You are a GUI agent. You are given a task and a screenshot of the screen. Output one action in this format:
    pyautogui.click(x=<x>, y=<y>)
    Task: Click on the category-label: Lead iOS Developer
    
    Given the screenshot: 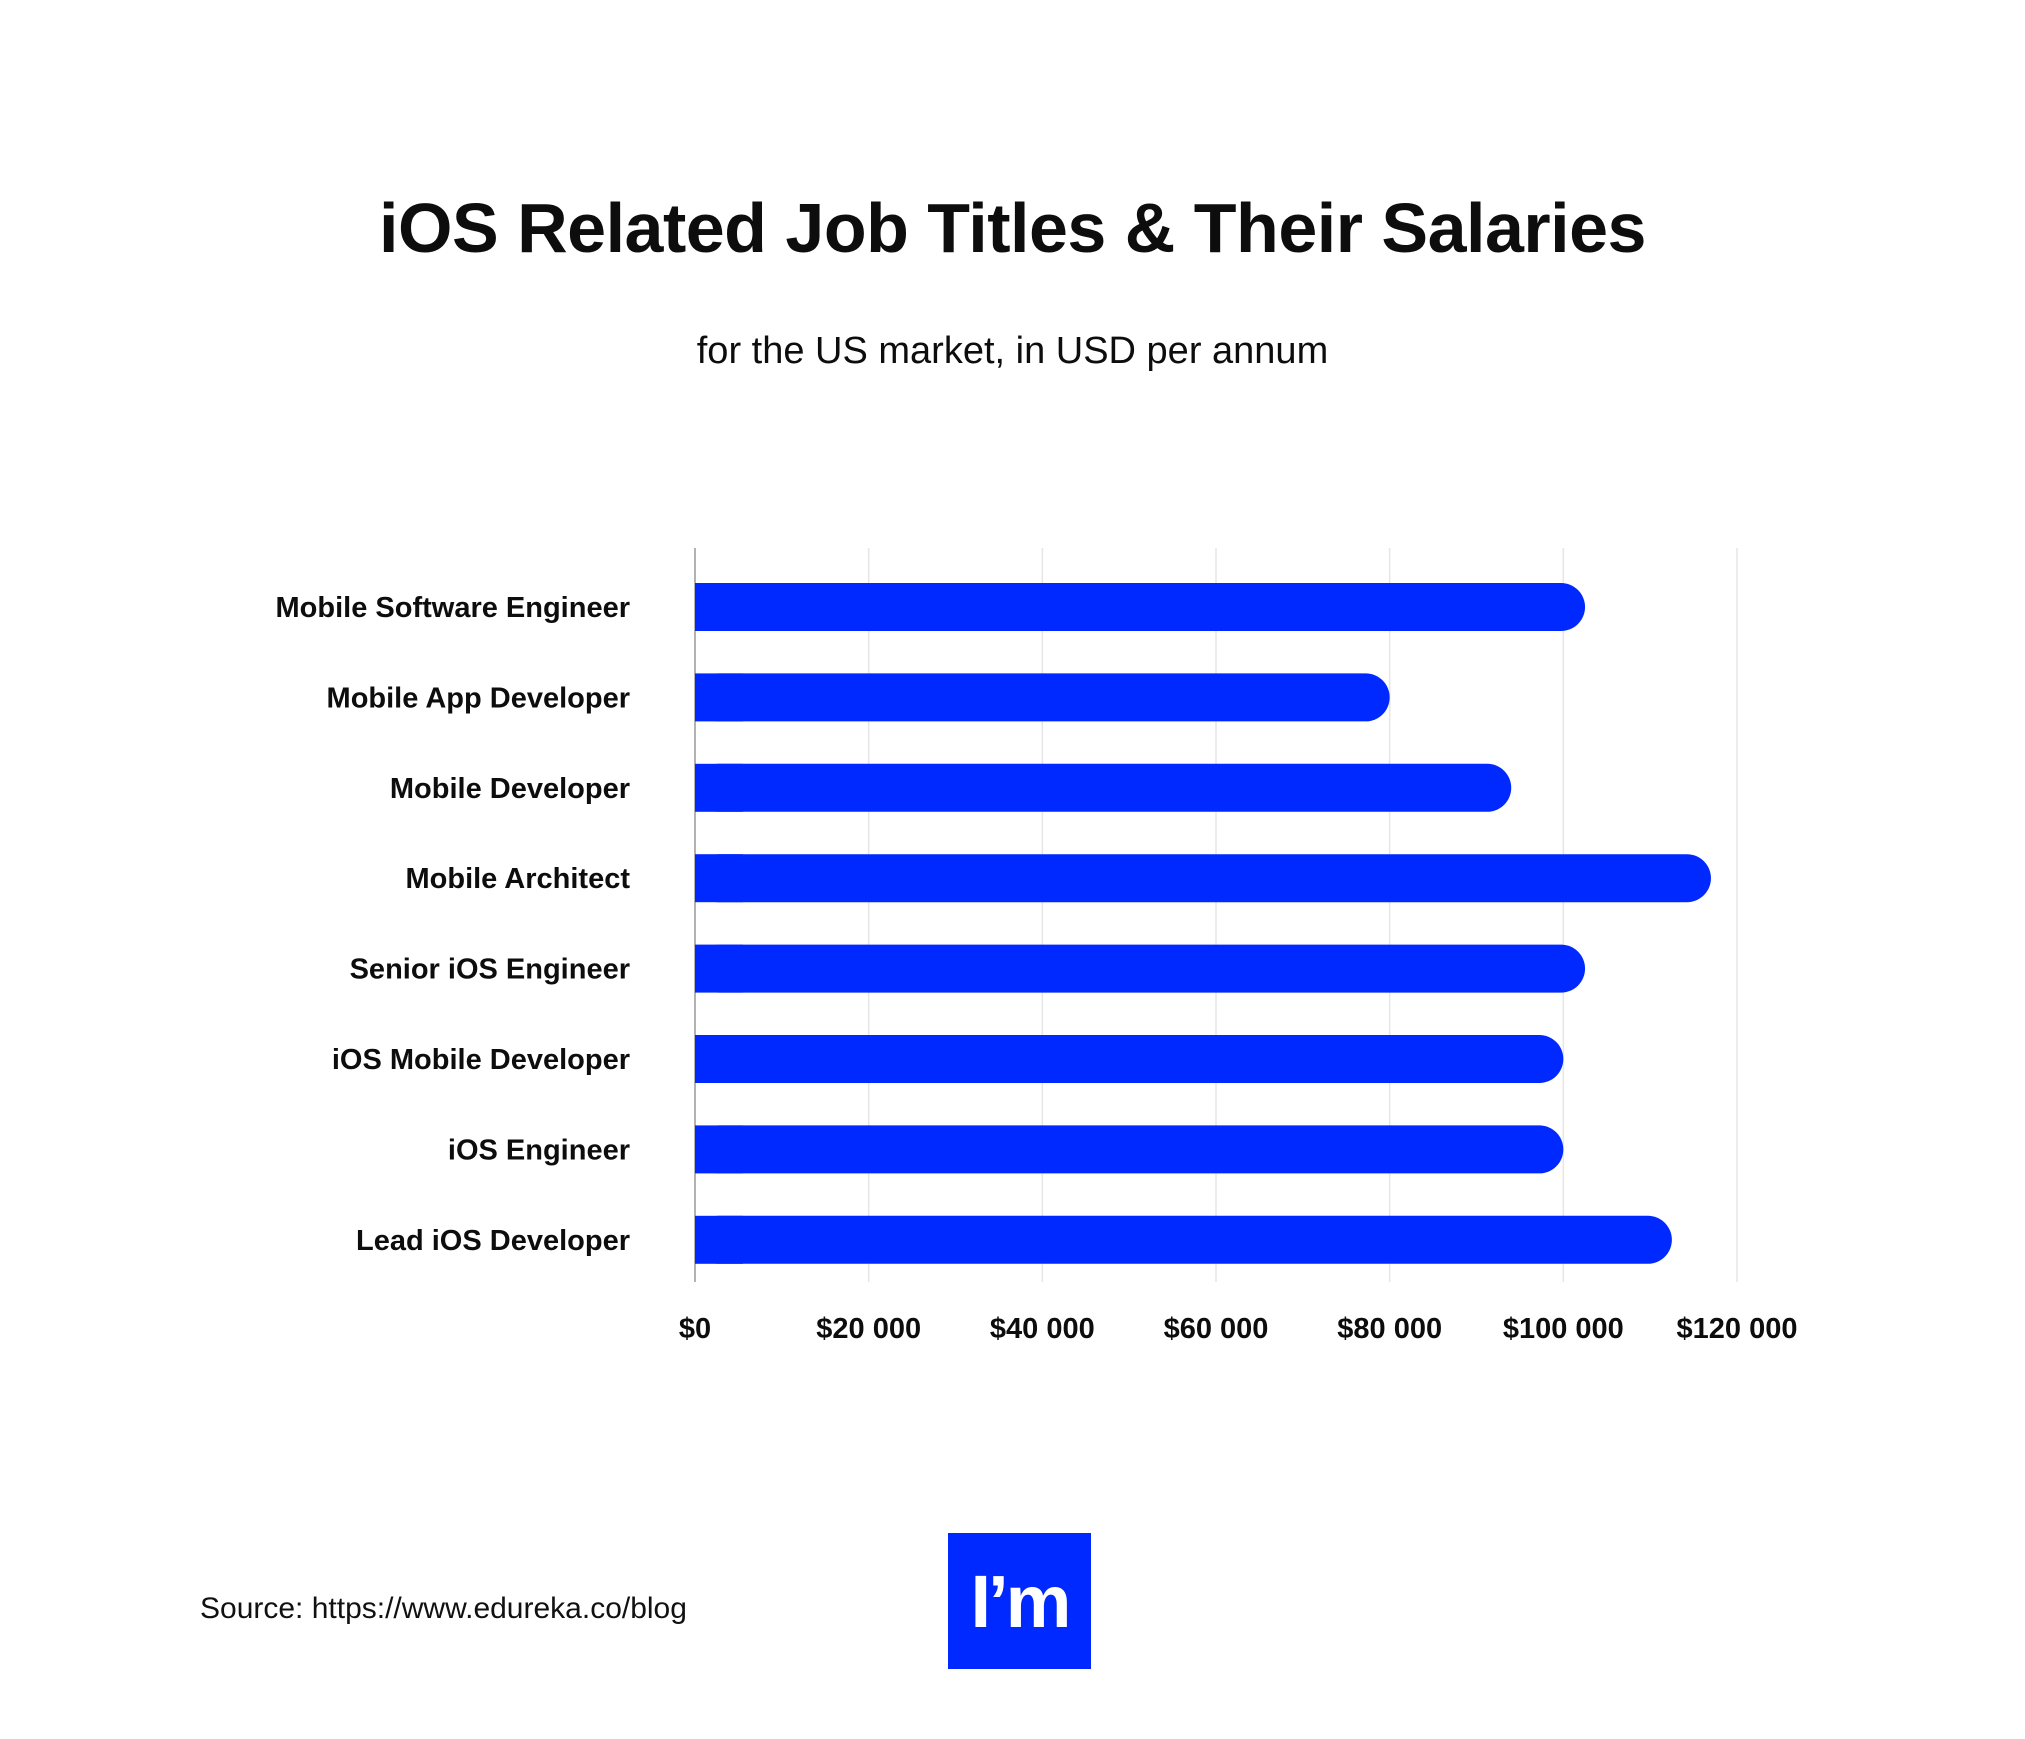 What is the action you would take?
    pyautogui.click(x=493, y=1241)
    